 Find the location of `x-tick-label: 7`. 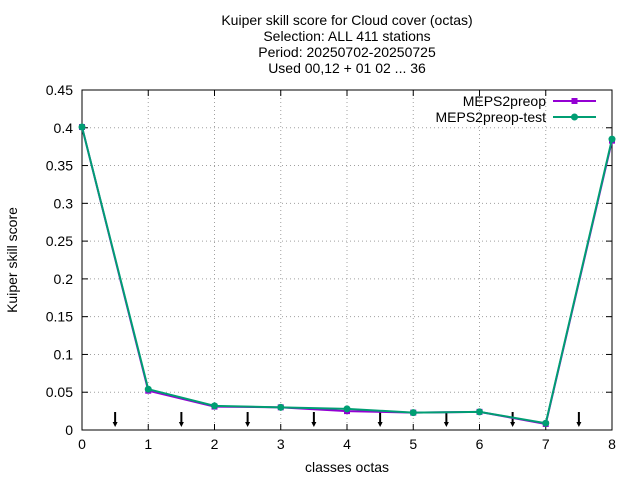

x-tick-label: 7 is located at coordinates (546, 444).